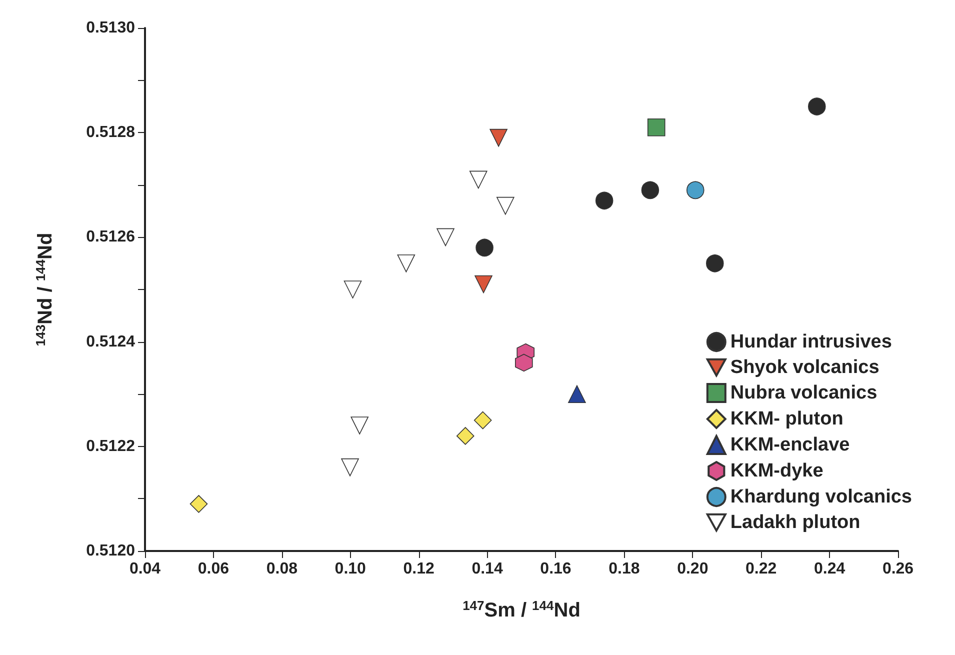 The height and width of the screenshot is (655, 955). Describe the element at coordinates (821, 497) in the screenshot. I see `legend-label: Khardung volcanics` at that location.